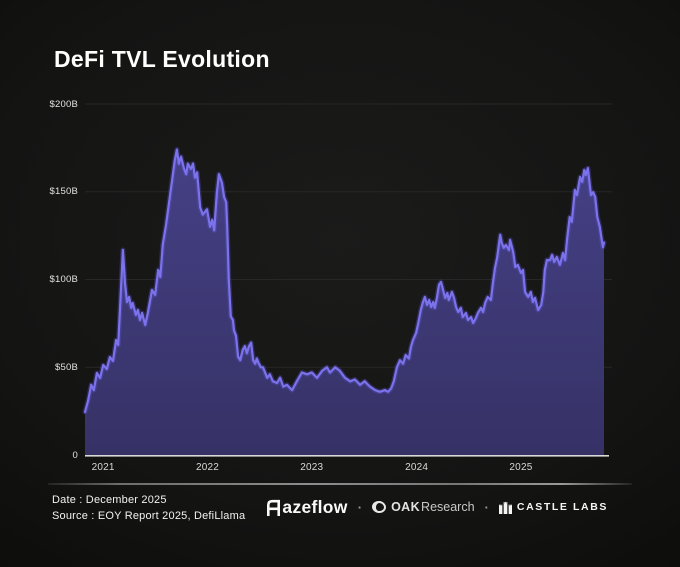 The width and height of the screenshot is (680, 567). I want to click on brand-logos: azeflow · OAKResearch · CASTLE LABS, so click(437, 507).